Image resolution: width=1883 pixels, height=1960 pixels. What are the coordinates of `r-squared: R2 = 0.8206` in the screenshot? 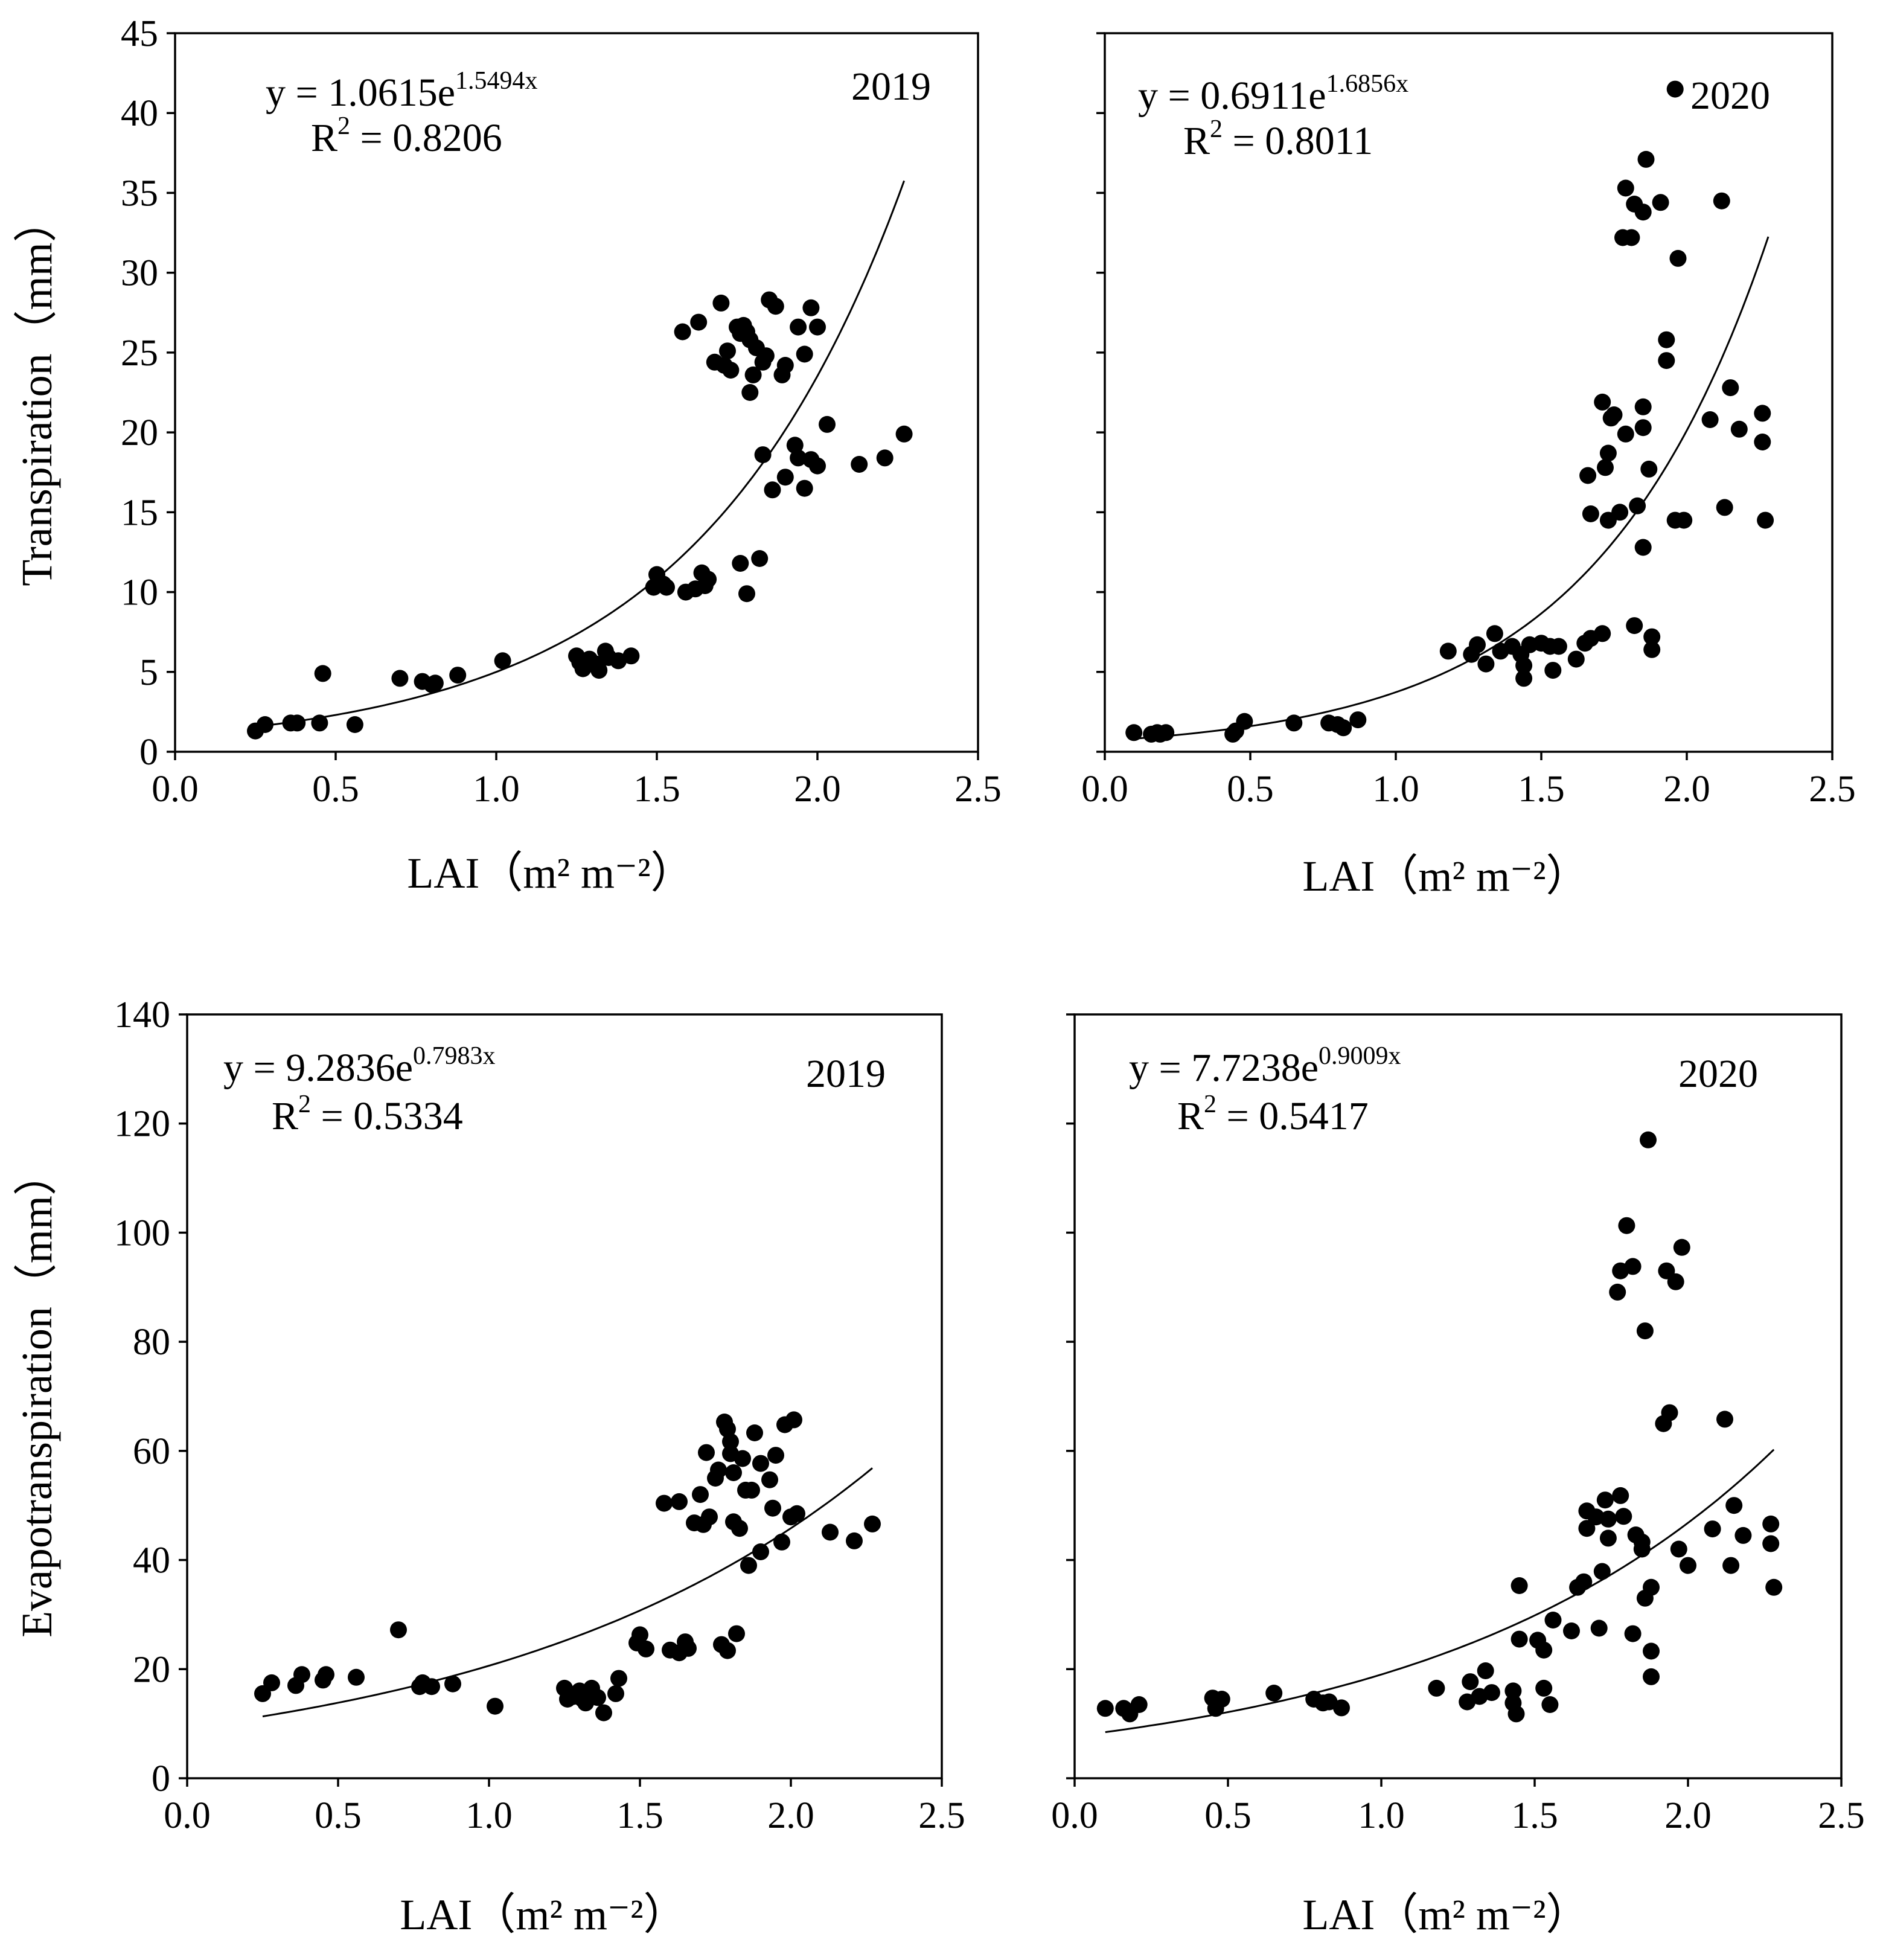 It's located at (407, 136).